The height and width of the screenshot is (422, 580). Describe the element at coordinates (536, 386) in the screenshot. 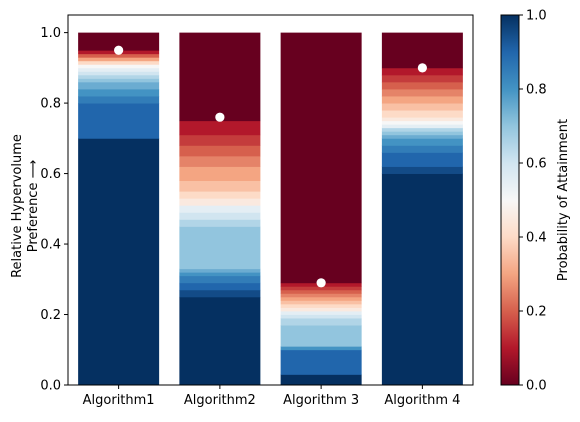

I see `colorbar-tick-label: 0.0` at that location.